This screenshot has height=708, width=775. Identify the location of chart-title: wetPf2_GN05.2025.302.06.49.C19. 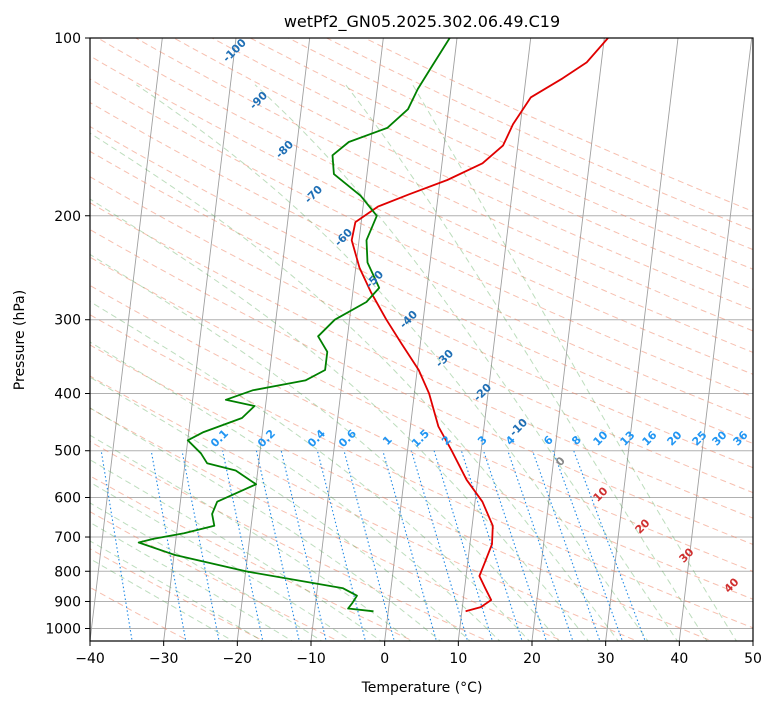
(422, 22).